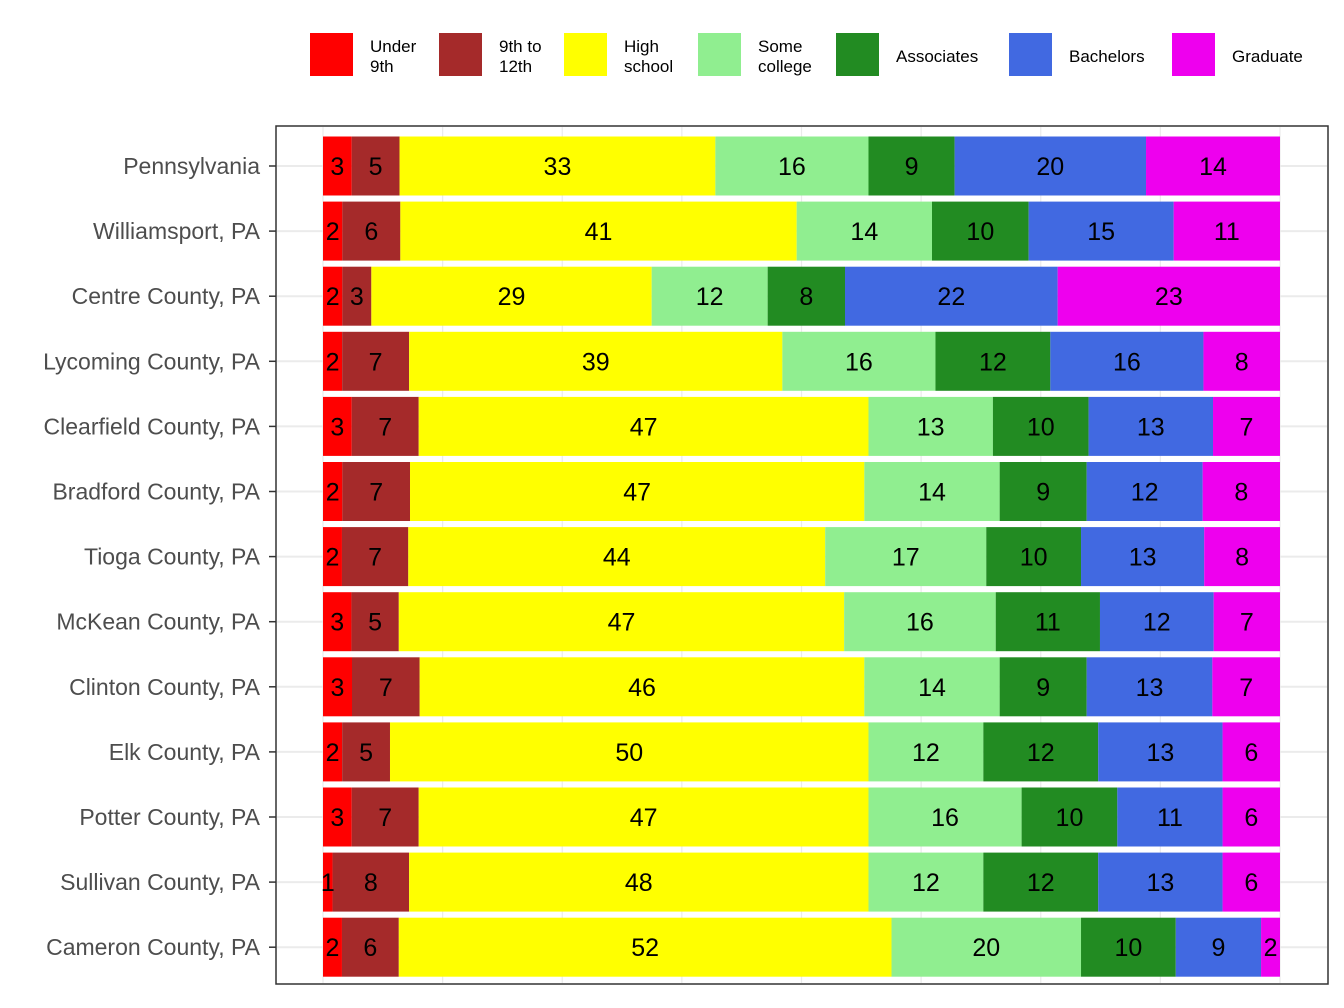  What do you see at coordinates (169, 817) in the screenshot?
I see `y-tick-label: Potter County, PA` at bounding box center [169, 817].